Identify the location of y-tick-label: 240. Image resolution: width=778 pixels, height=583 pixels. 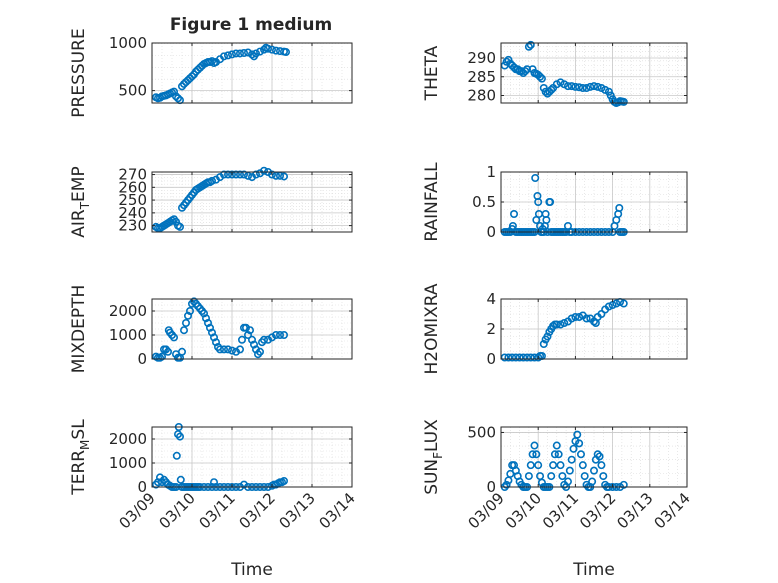
(132, 213).